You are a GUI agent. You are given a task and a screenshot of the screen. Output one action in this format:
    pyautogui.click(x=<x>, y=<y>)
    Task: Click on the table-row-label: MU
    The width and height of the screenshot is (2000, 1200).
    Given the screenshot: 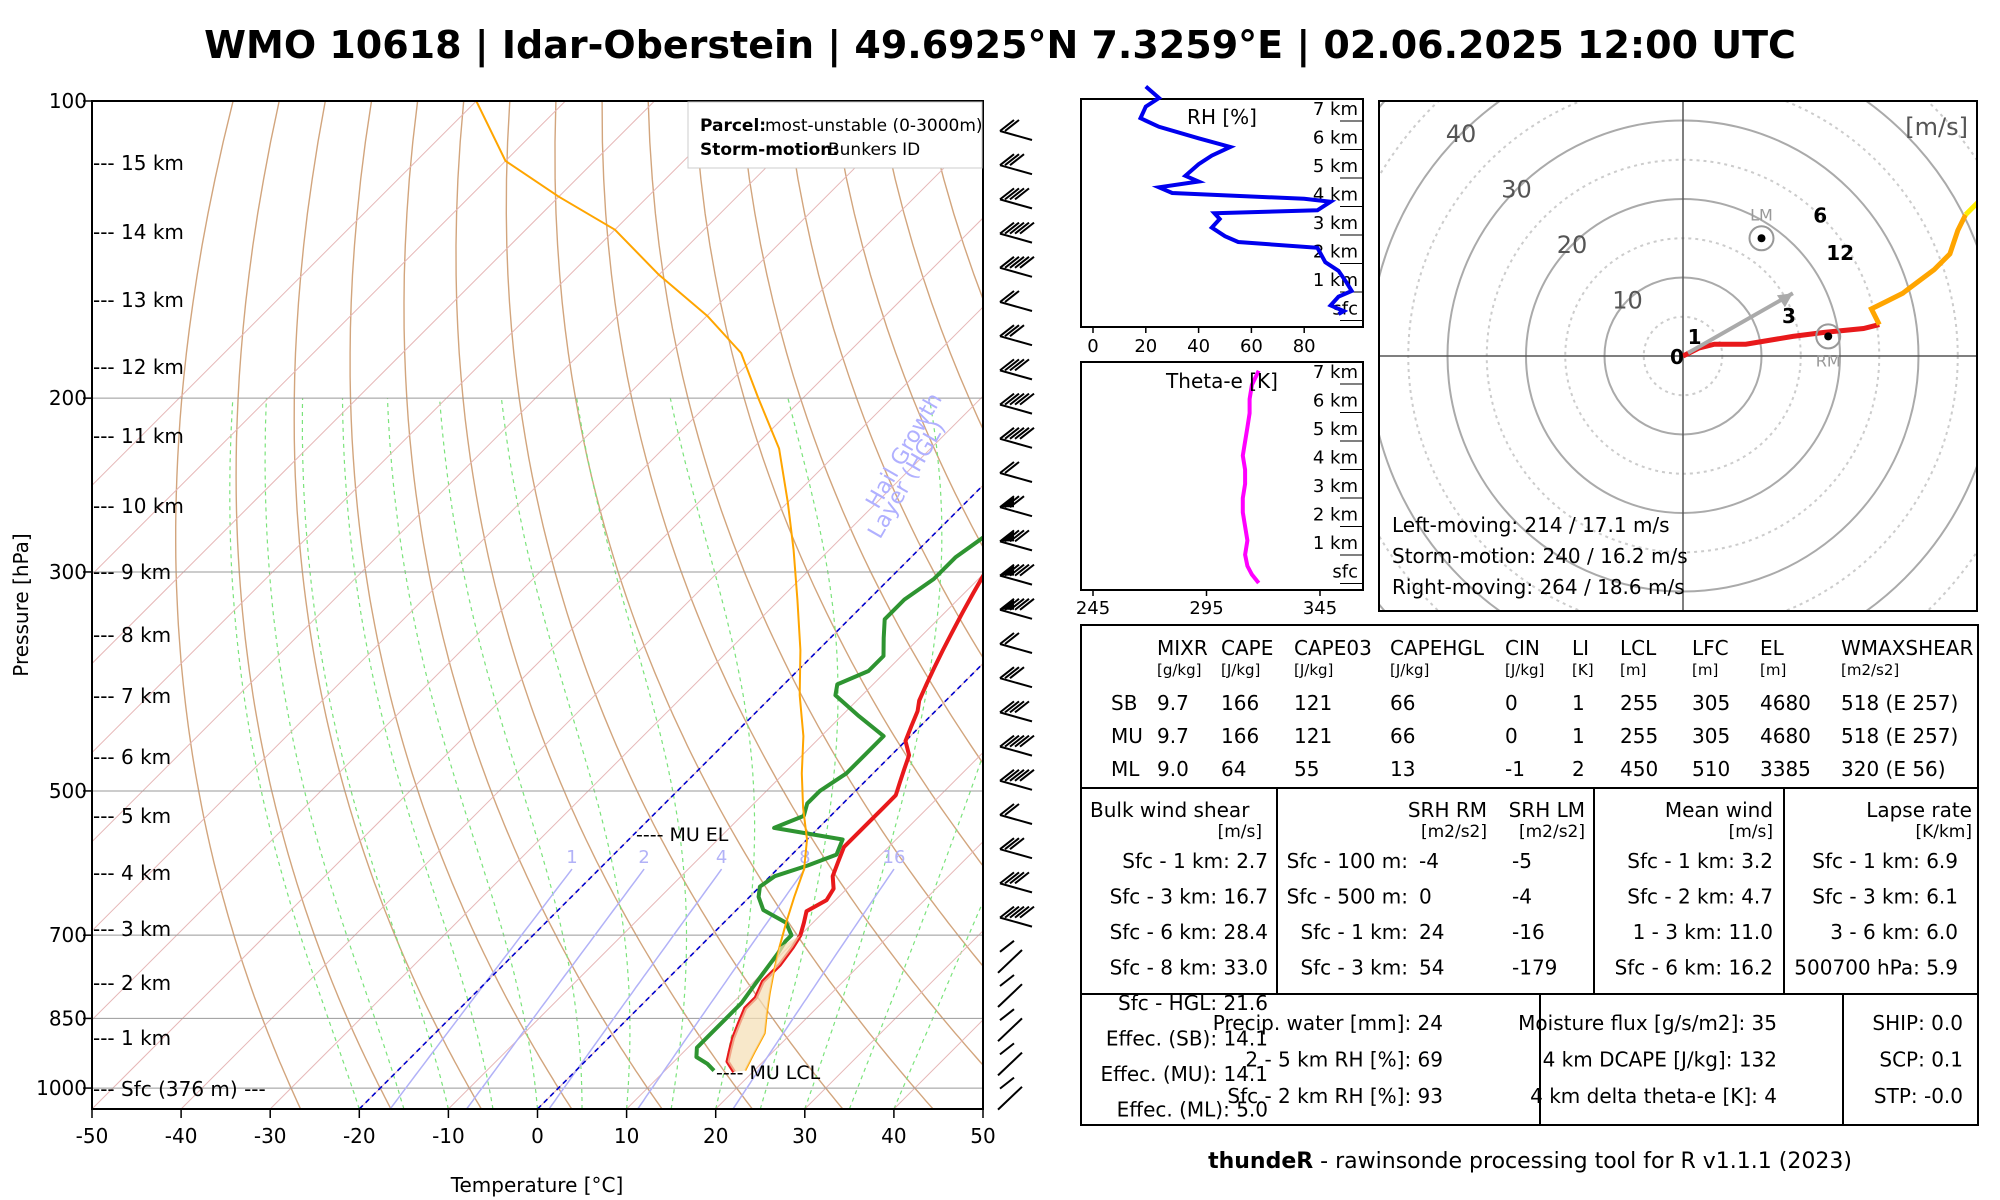 What is the action you would take?
    pyautogui.click(x=1127, y=736)
    